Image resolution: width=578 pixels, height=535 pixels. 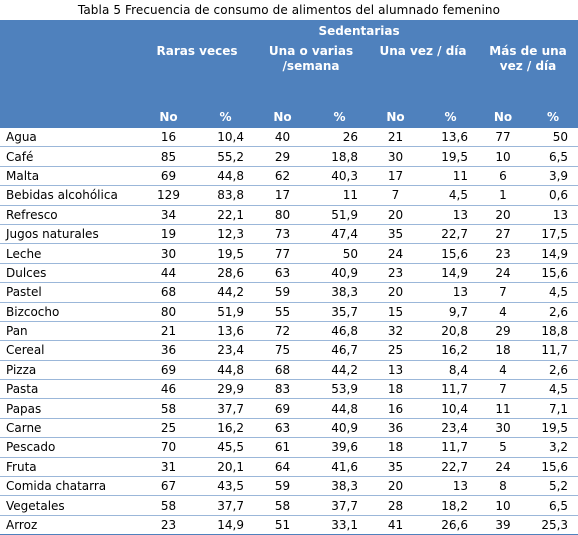 What do you see at coordinates (450, 195) in the screenshot?
I see `percent-cell: 4,5` at bounding box center [450, 195].